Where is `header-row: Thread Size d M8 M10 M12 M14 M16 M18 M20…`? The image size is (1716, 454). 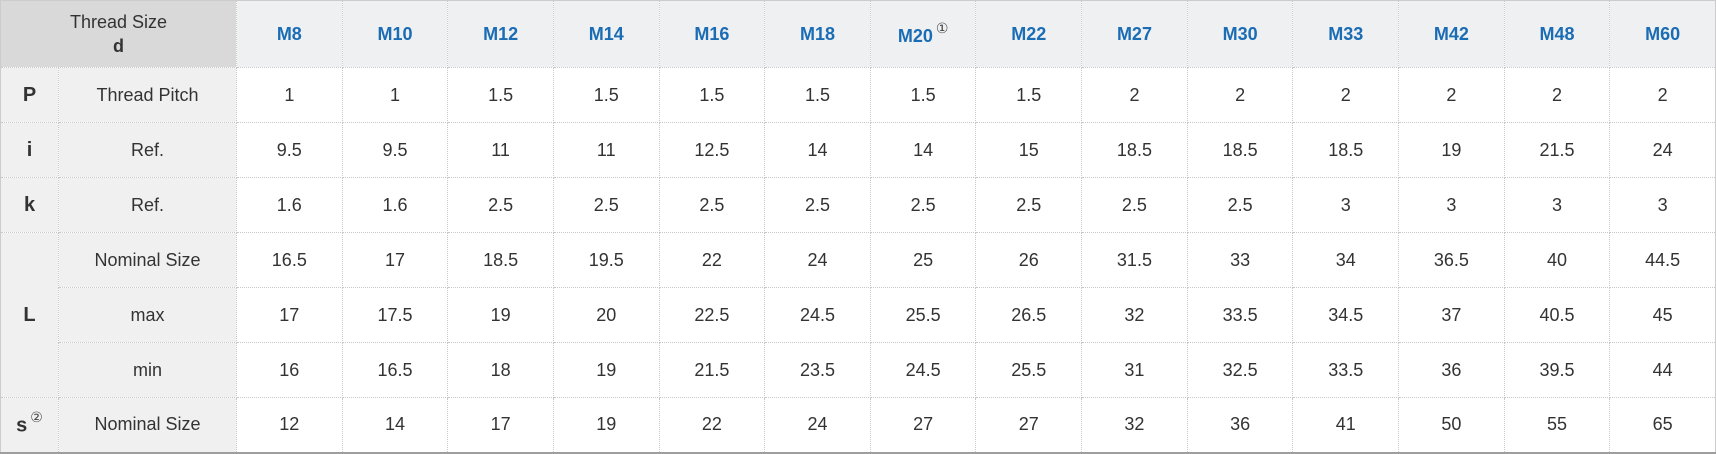 header-row: Thread Size d M8 M10 M12 M14 M16 M18 M20… is located at coordinates (858, 34).